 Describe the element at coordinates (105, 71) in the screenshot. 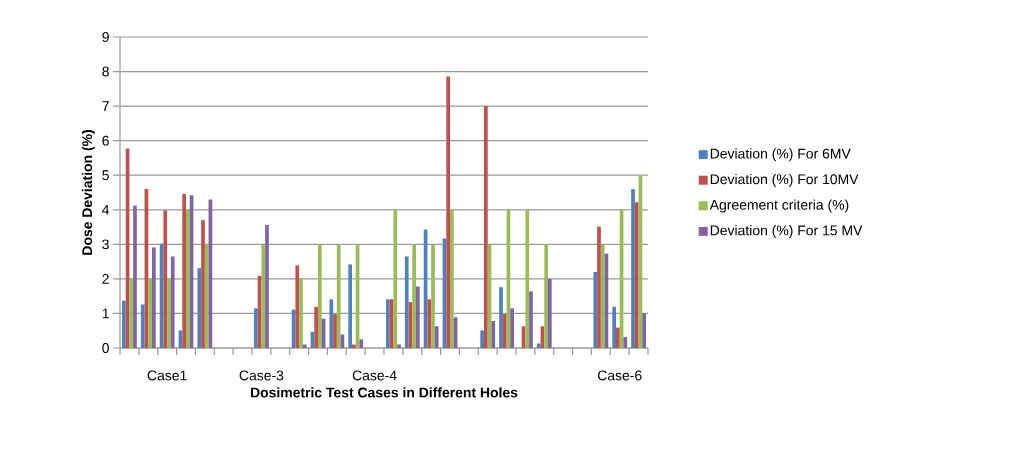

I see `y-tick-label: 8` at that location.